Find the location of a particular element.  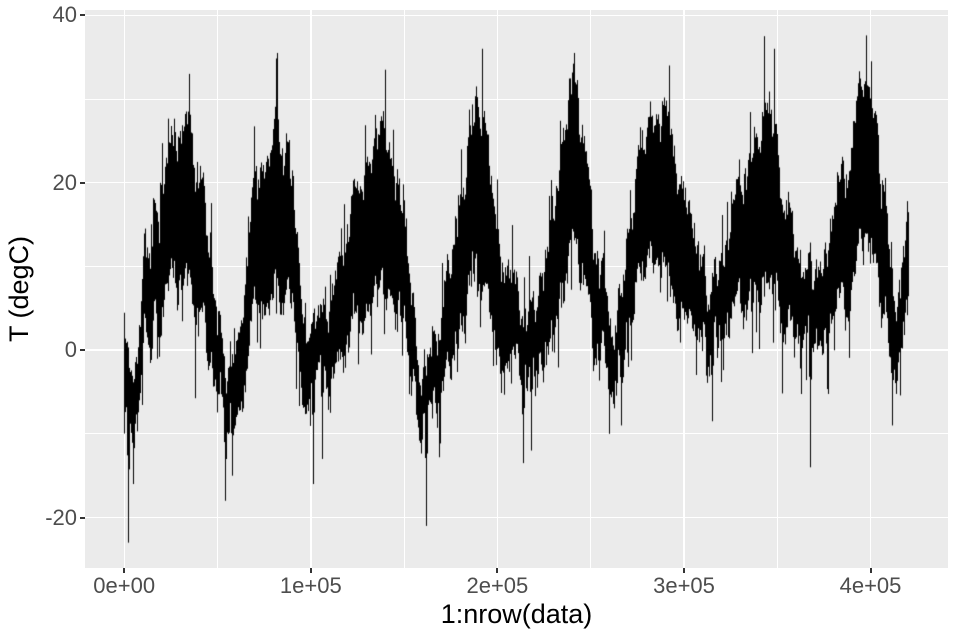

x-tick-label: 1e+05 is located at coordinates (310, 585).